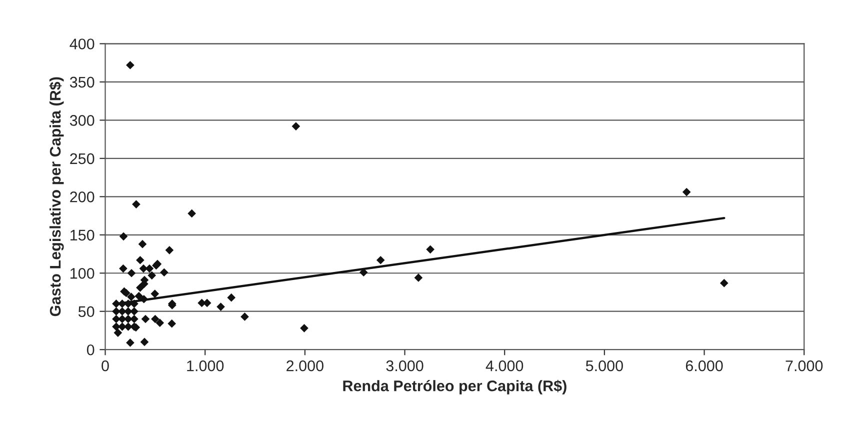 The height and width of the screenshot is (437, 842). I want to click on y-tick-label: 150, so click(82, 235).